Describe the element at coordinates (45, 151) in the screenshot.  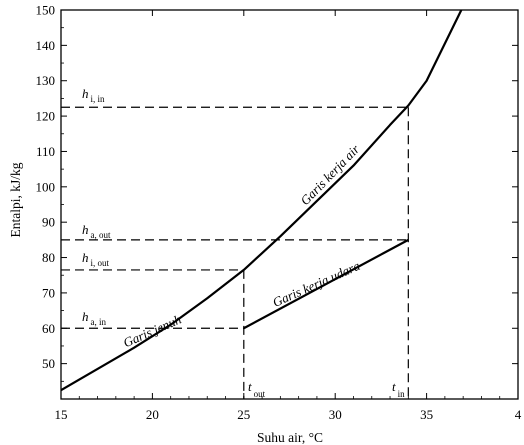
I see `y-tick-label: 110` at that location.